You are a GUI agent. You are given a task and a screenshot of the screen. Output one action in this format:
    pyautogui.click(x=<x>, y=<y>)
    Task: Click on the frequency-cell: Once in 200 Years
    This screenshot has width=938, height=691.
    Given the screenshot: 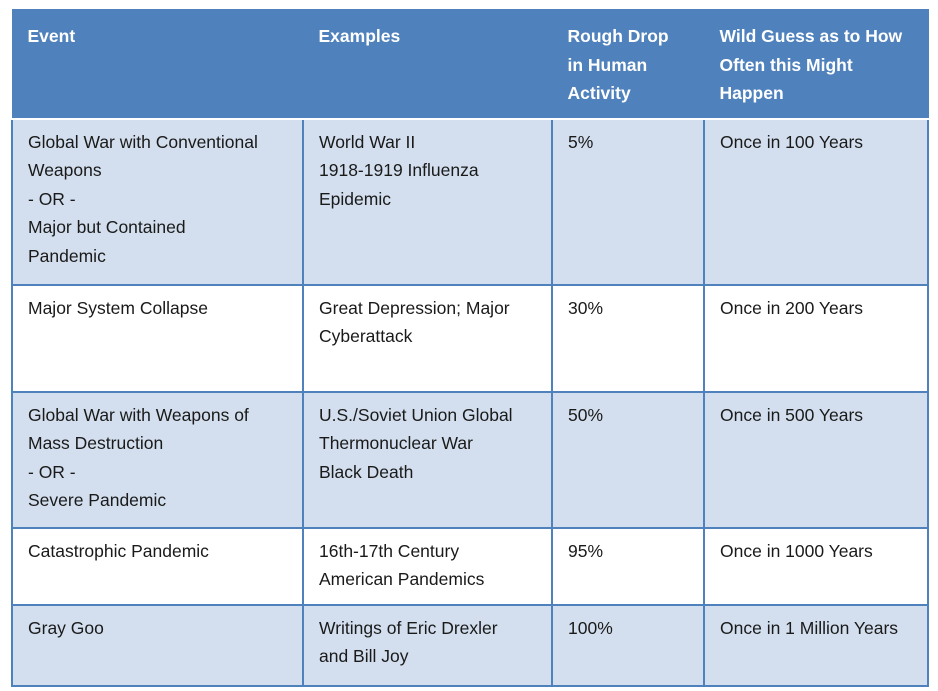 What is the action you would take?
    pyautogui.click(x=816, y=338)
    